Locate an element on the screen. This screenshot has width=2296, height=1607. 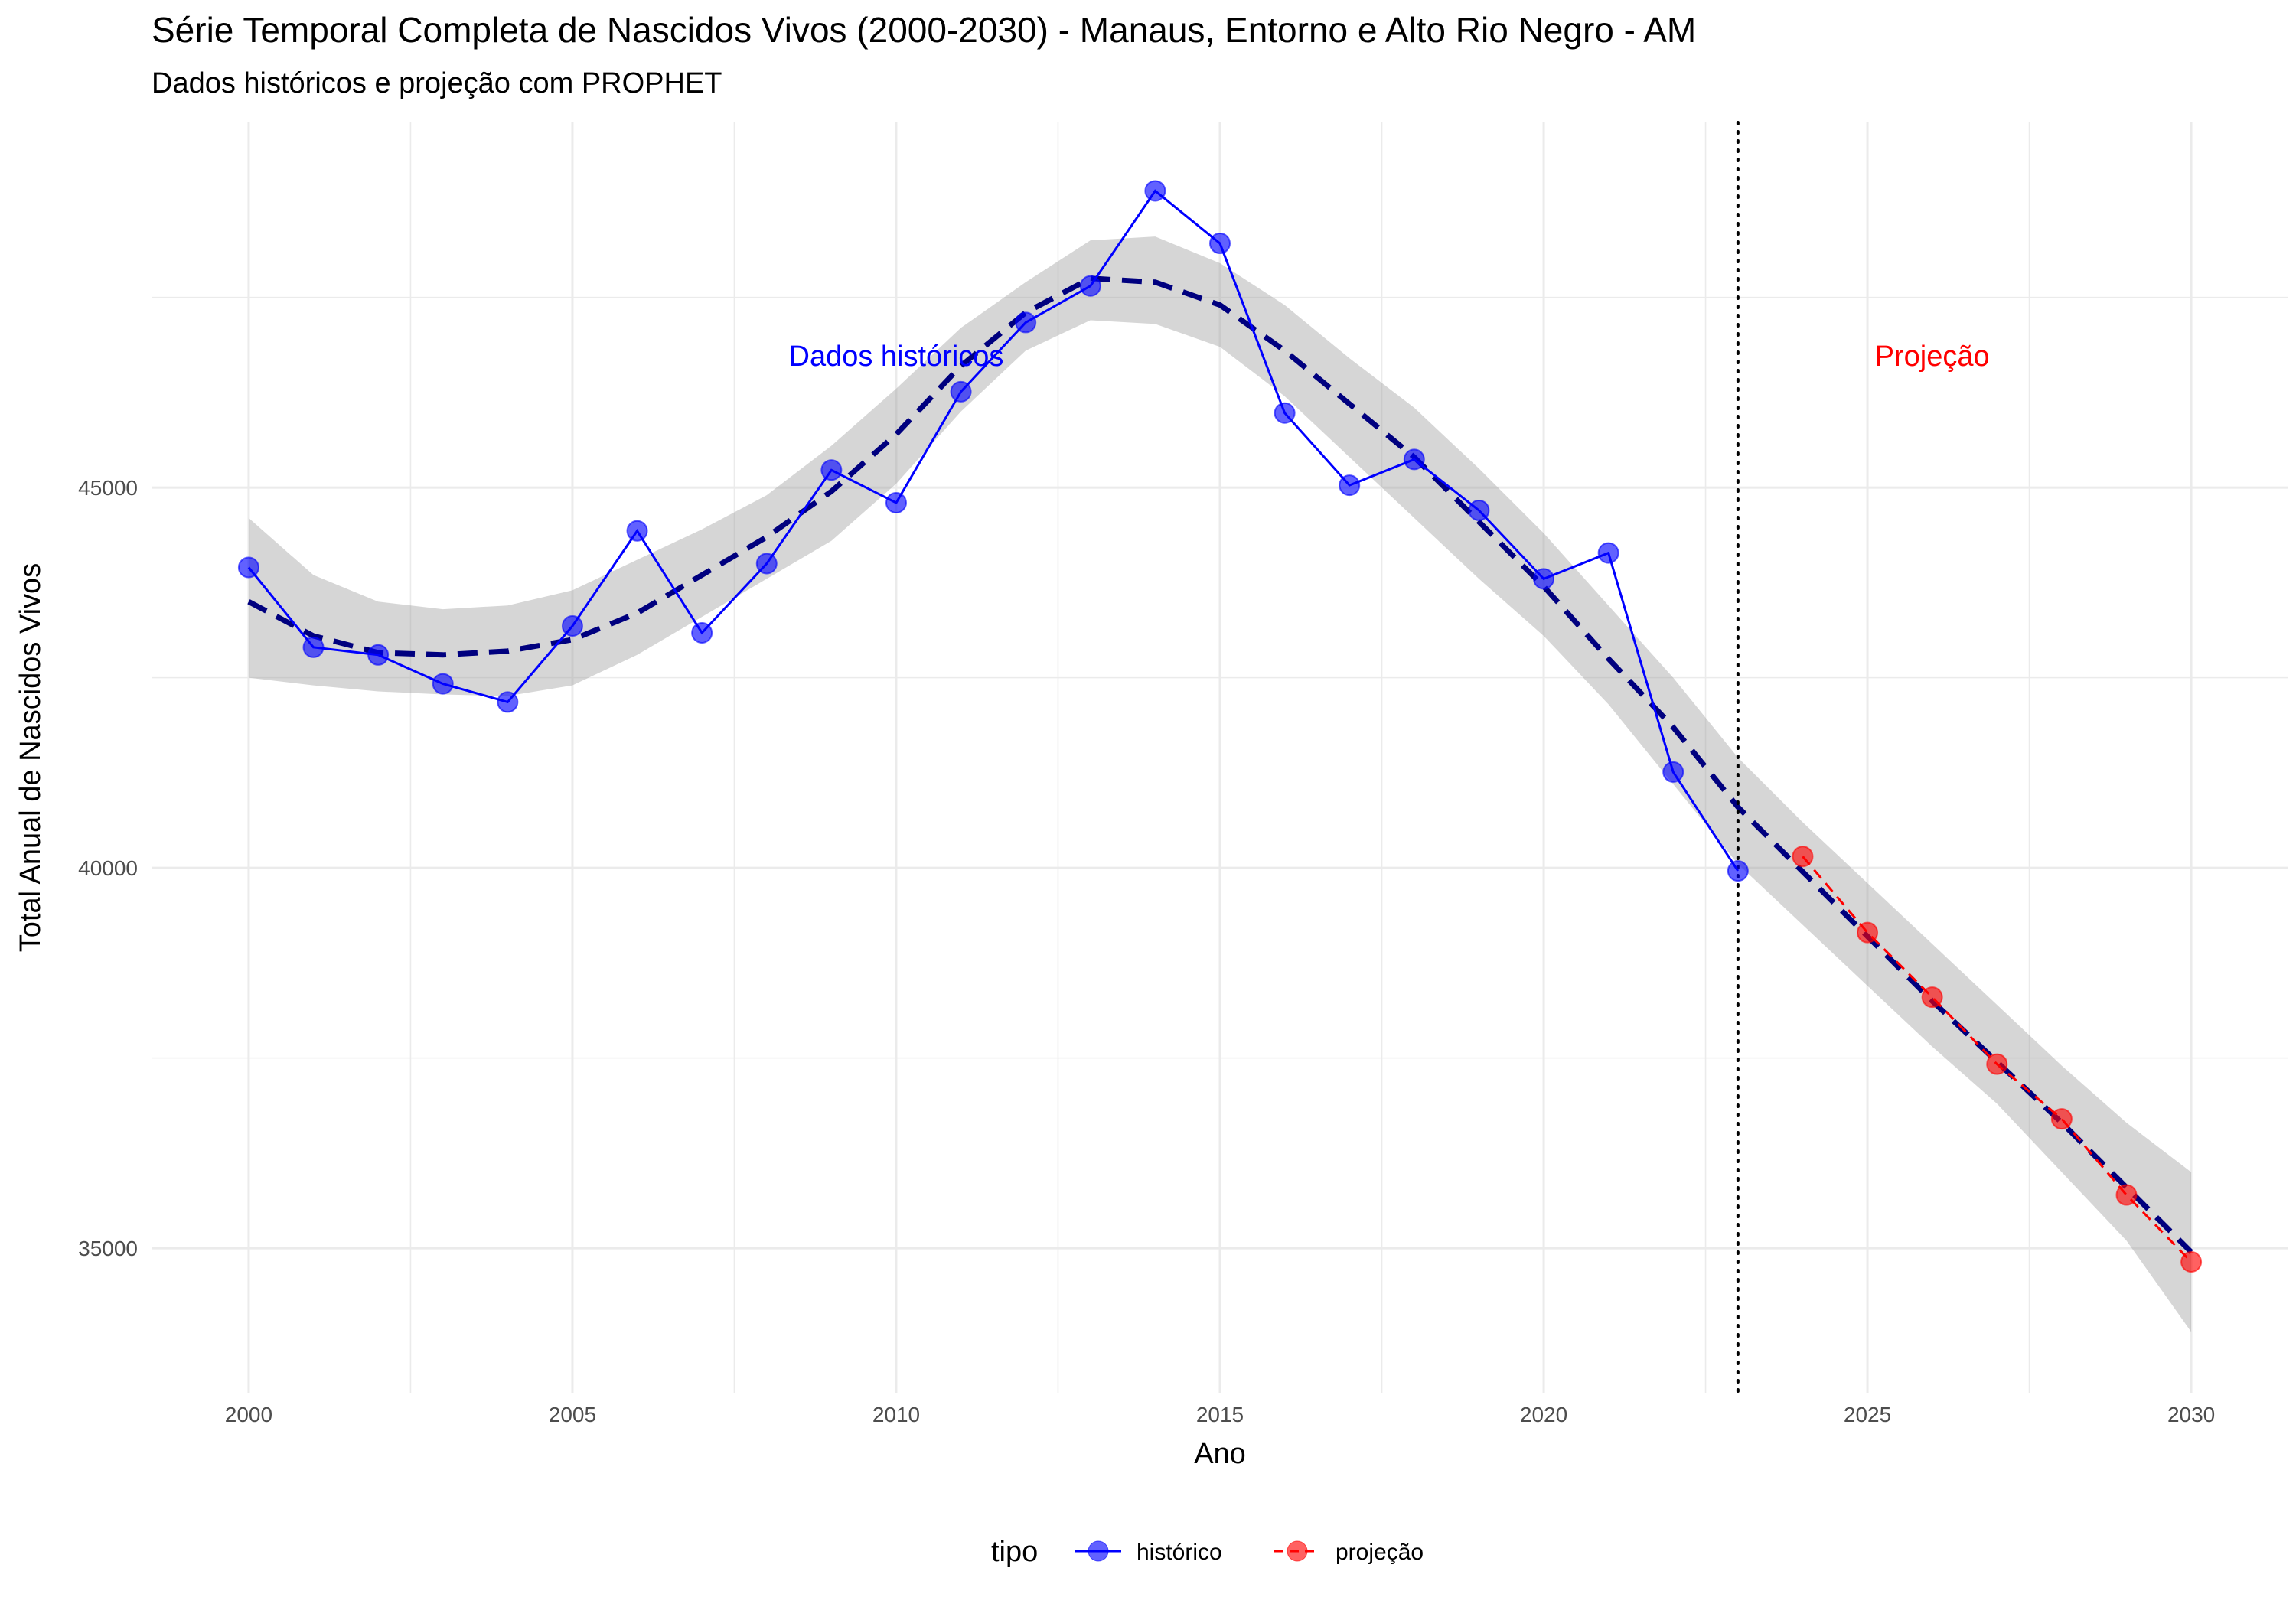
legend-entry-label: projeção is located at coordinates (1380, 1552).